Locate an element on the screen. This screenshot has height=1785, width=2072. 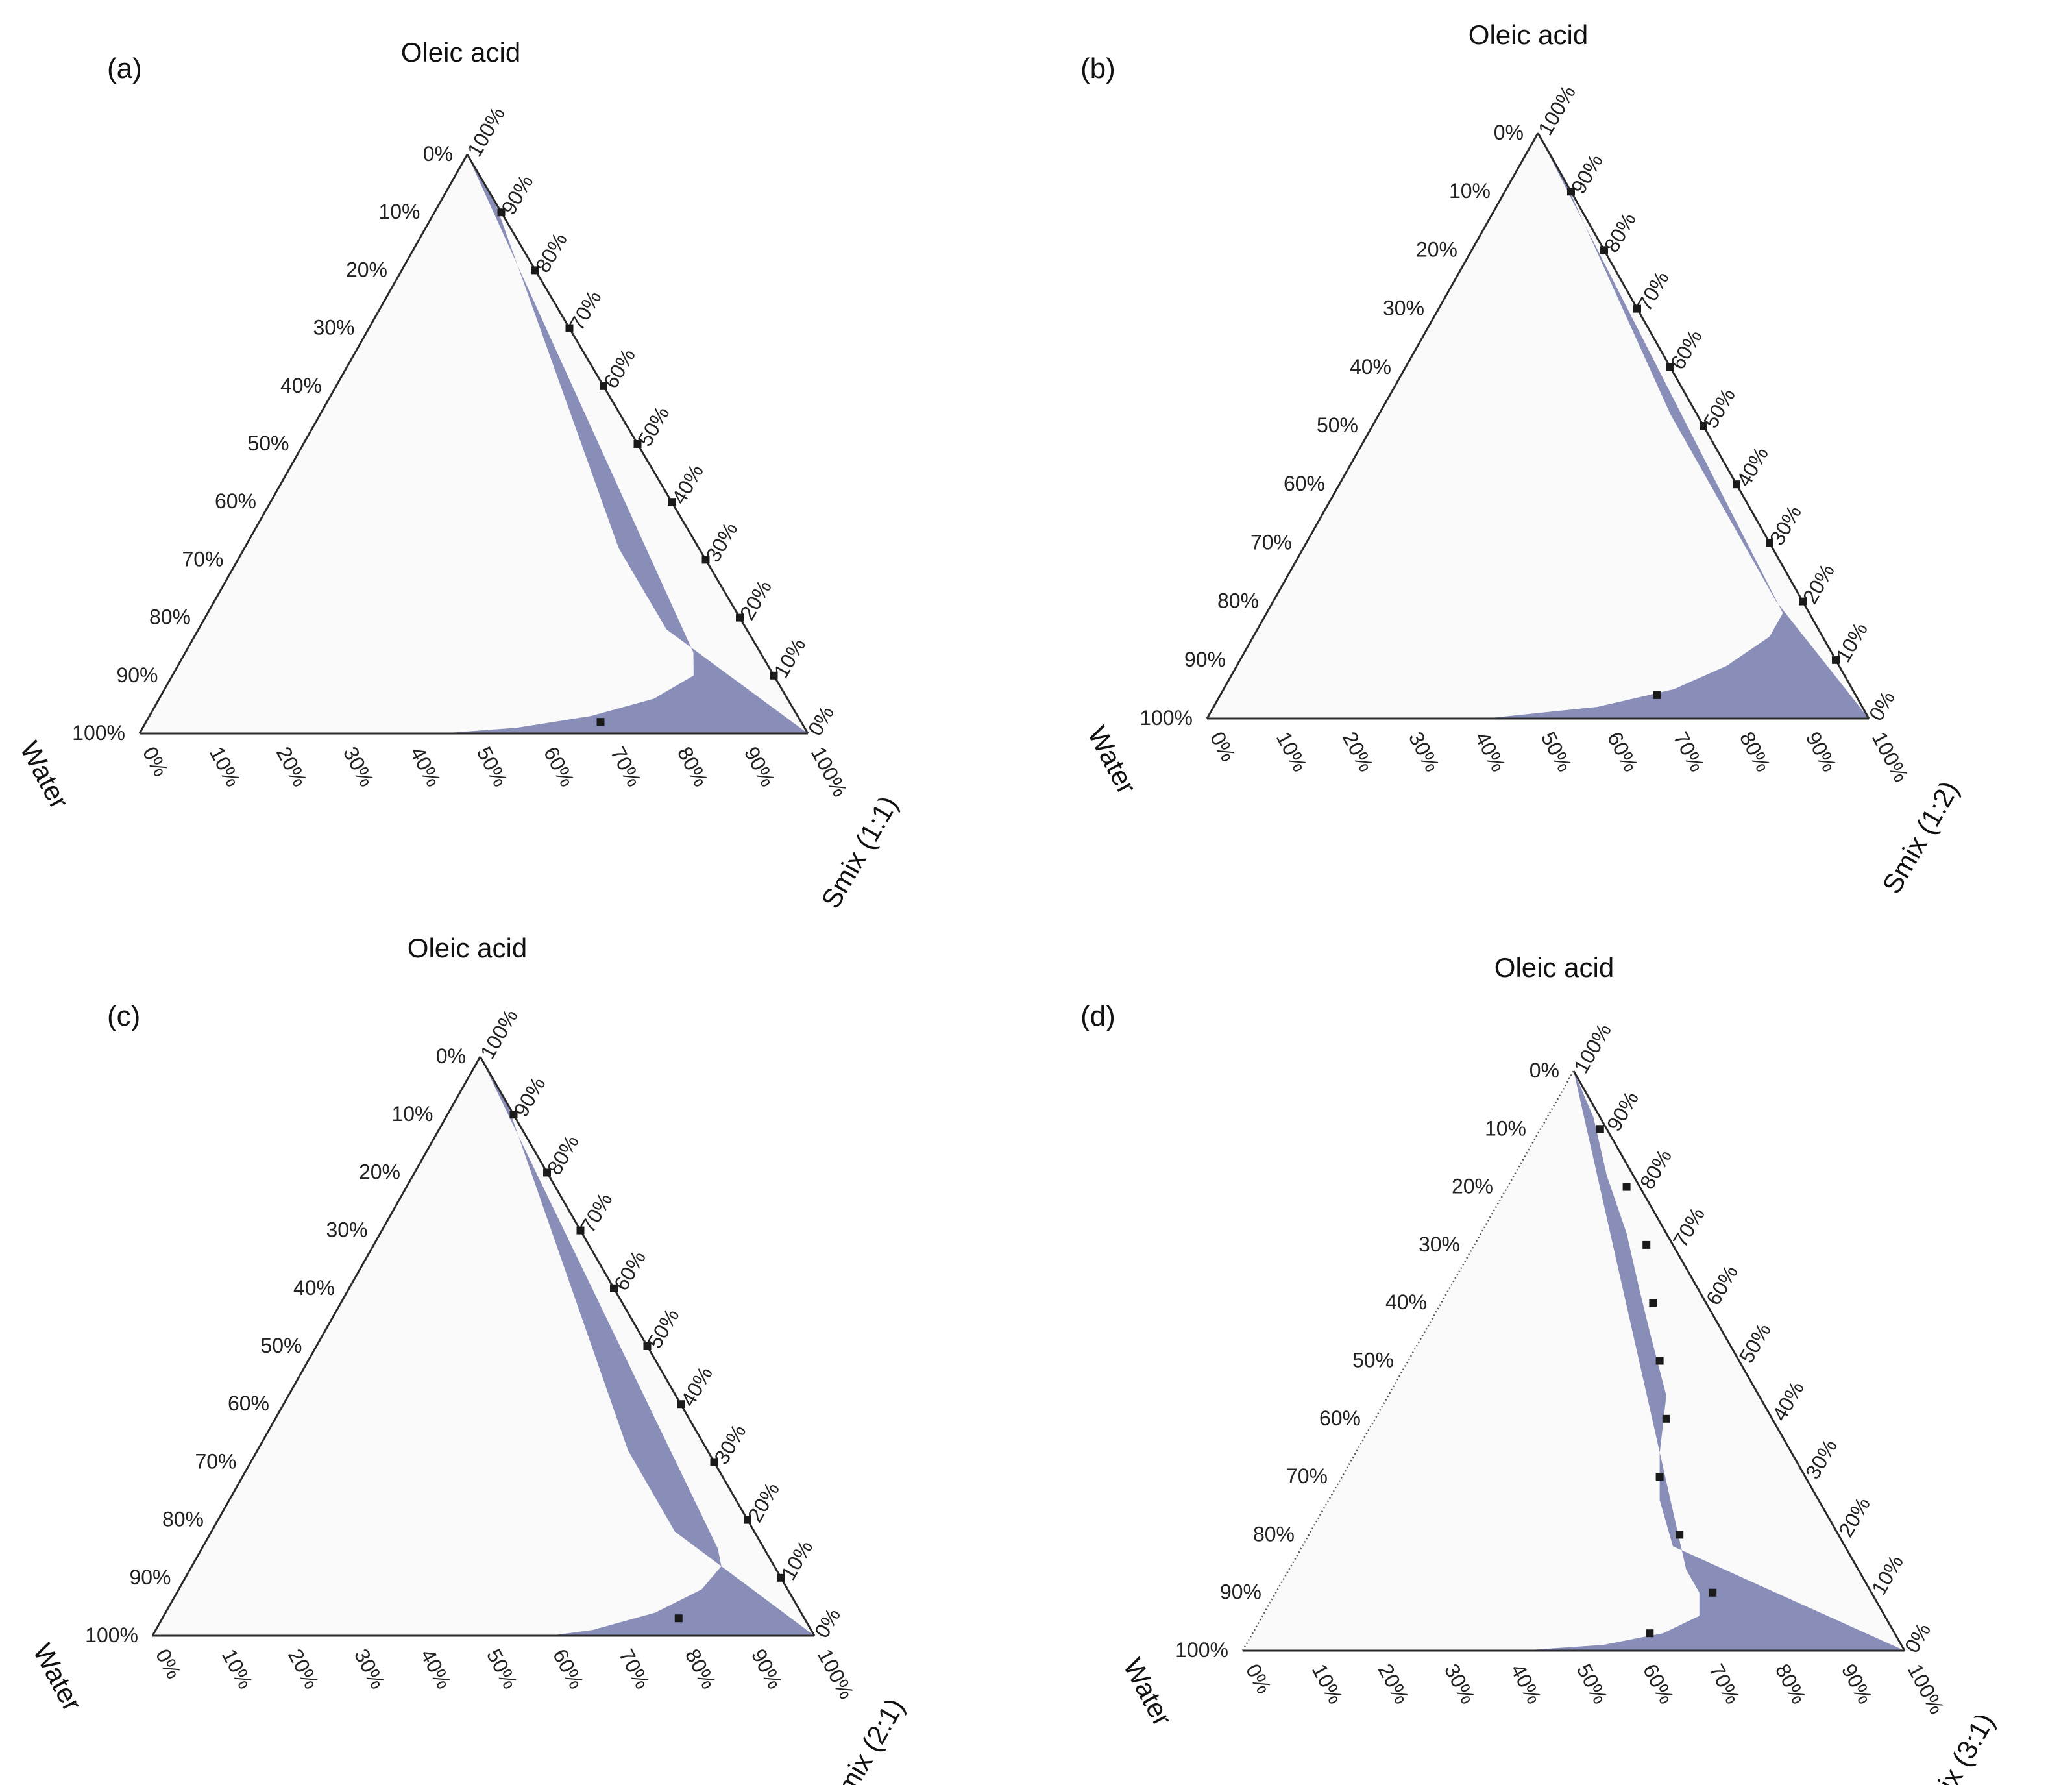
tick-label-bottom: 10% is located at coordinates (1292, 751).